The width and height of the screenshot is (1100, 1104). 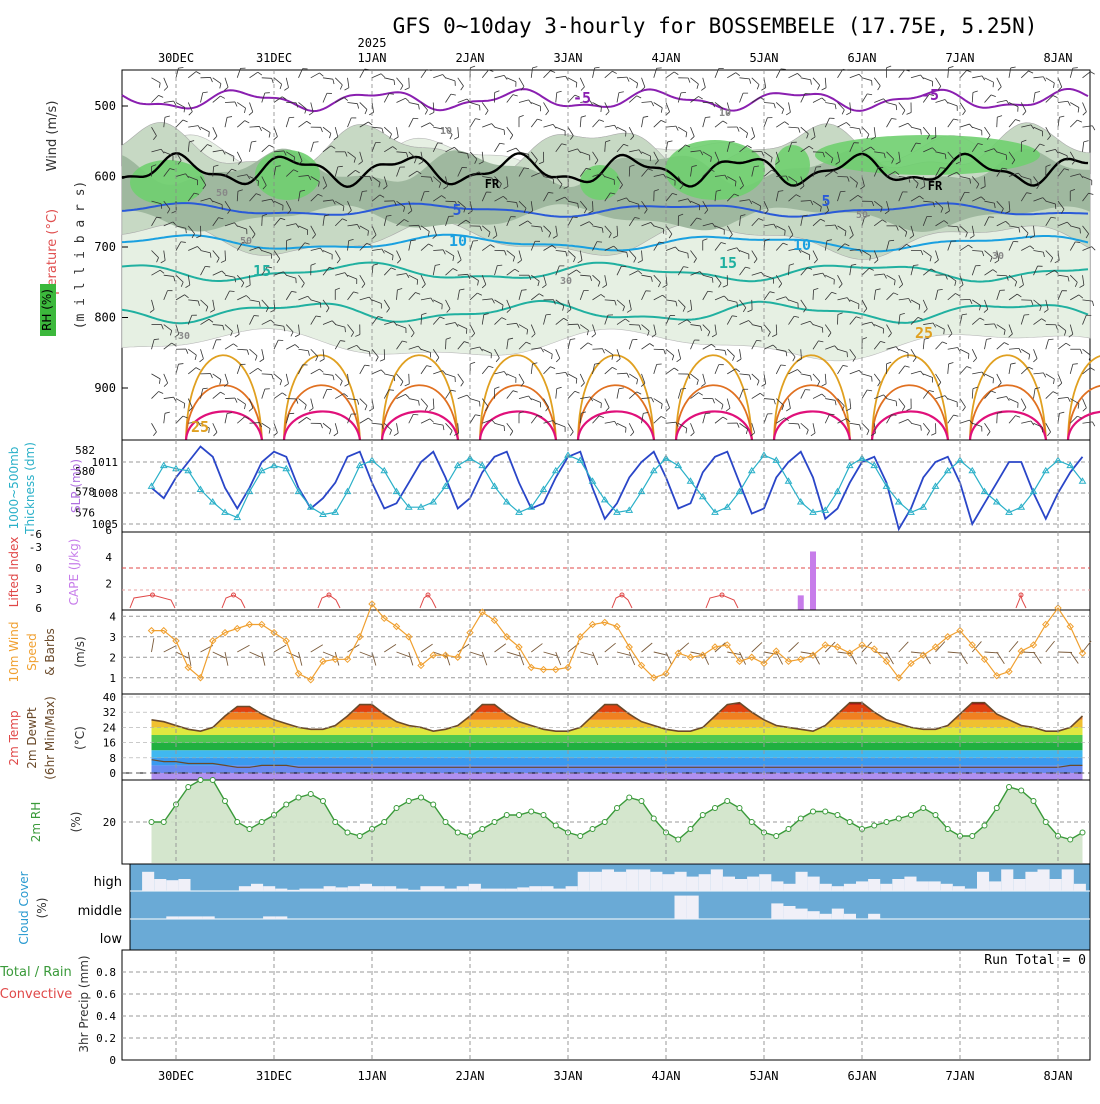 What do you see at coordinates (372, 58) in the screenshot?
I see `top-tick-label: 1JAN` at bounding box center [372, 58].